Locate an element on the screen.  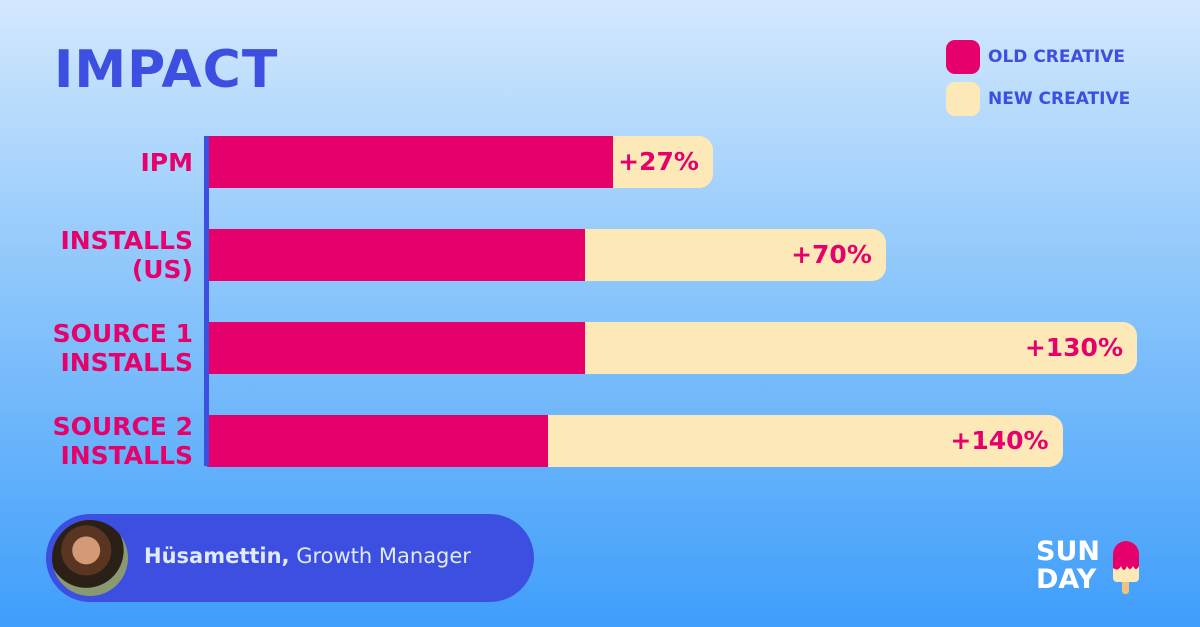
legend-item-new: NEW CREATIVE is located at coordinates (1051, 99).